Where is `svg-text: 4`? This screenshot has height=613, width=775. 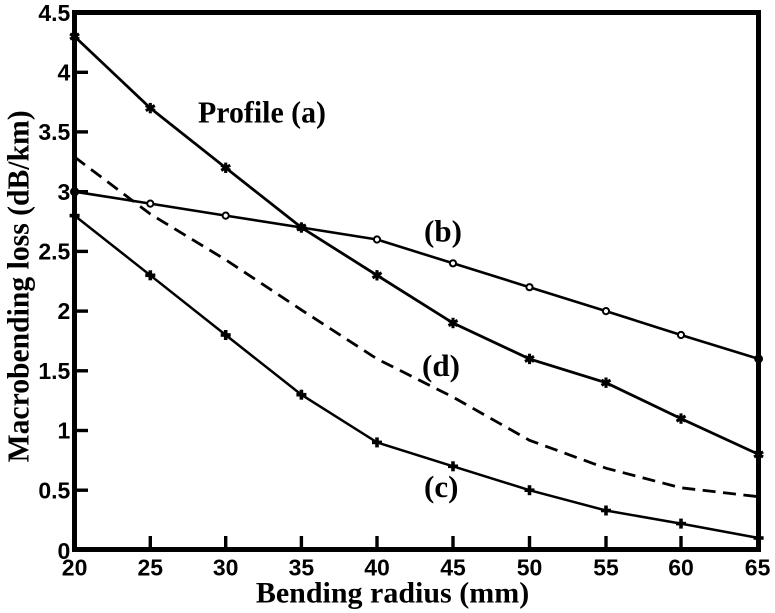 svg-text: 4 is located at coordinates (64, 73).